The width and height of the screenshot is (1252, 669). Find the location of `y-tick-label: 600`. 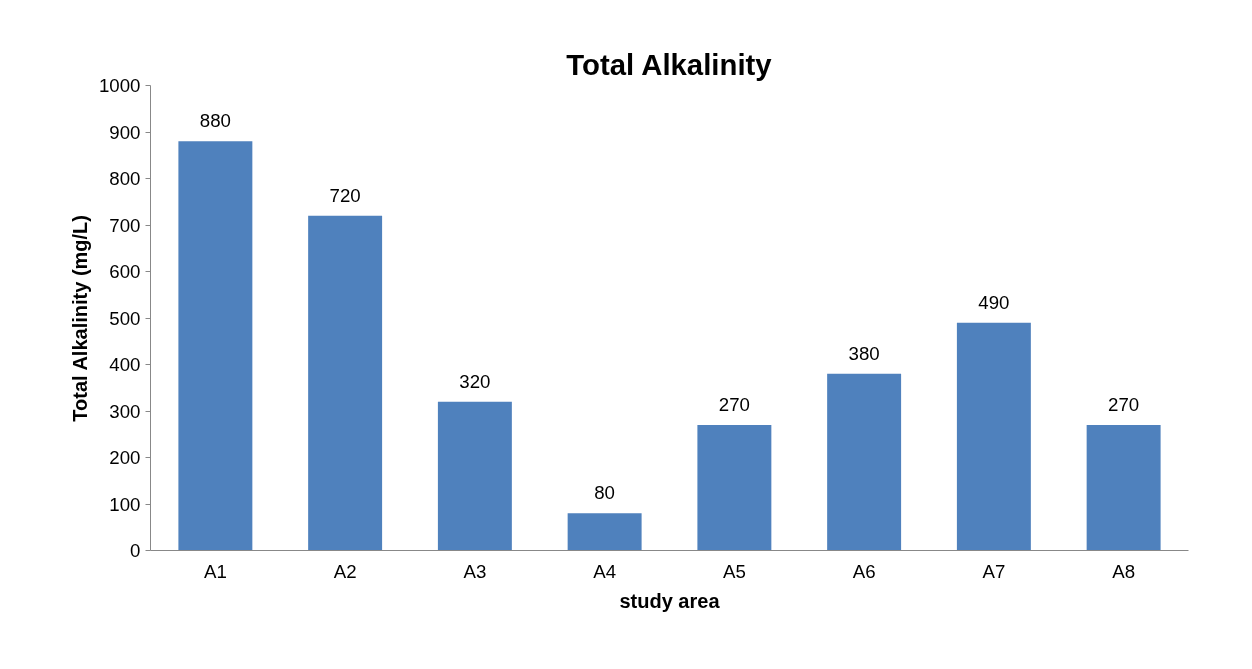

y-tick-label: 600 is located at coordinates (125, 271).